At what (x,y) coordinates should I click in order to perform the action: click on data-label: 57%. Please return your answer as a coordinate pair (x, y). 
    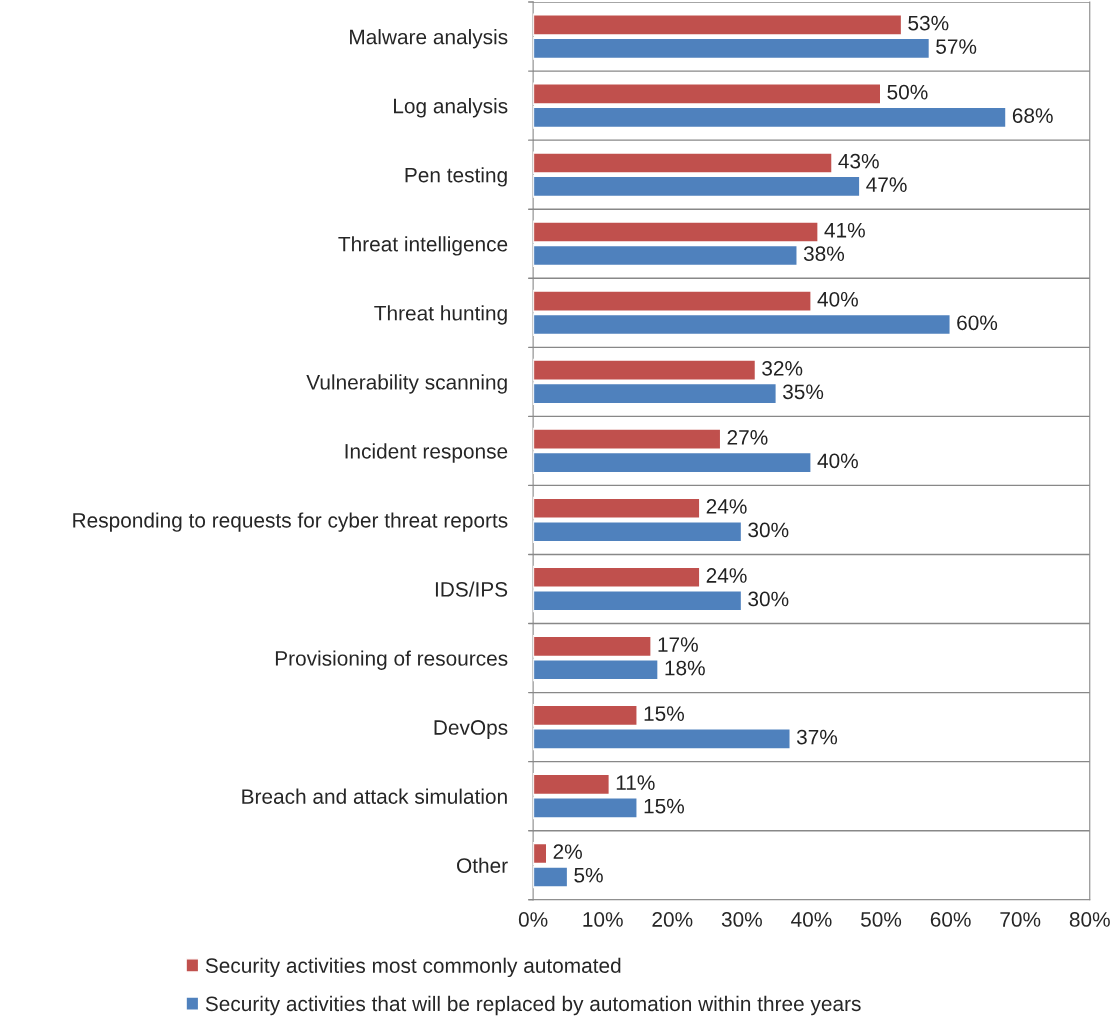
    Looking at the image, I should click on (956, 46).